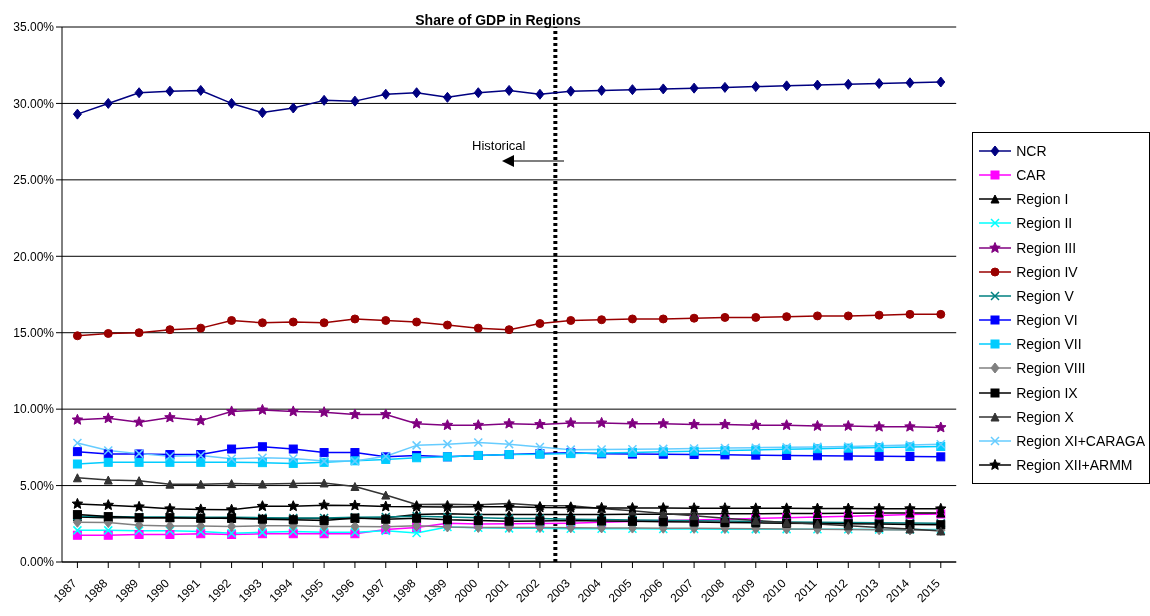 The image size is (1150, 616). I want to click on legend-label: Region VII, so click(1049, 344).